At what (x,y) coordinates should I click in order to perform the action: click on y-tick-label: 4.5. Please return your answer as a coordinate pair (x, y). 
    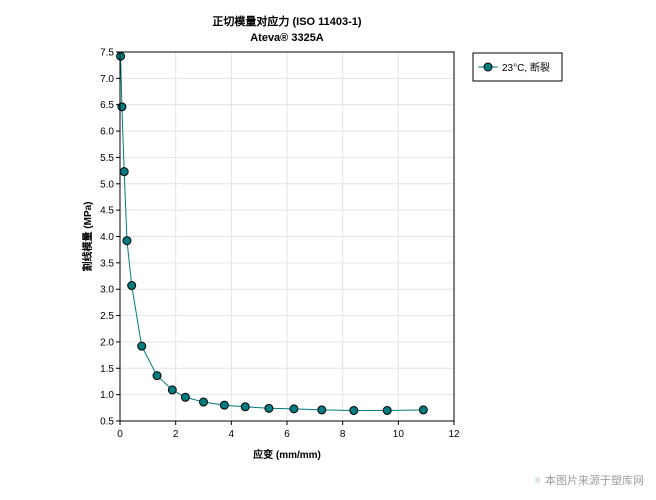
    Looking at the image, I should click on (107, 211).